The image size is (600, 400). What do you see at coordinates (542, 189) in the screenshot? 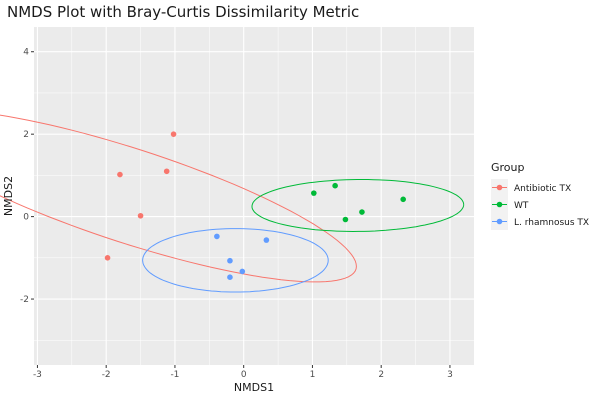
I see `legend-label: Antibiotic TX` at bounding box center [542, 189].